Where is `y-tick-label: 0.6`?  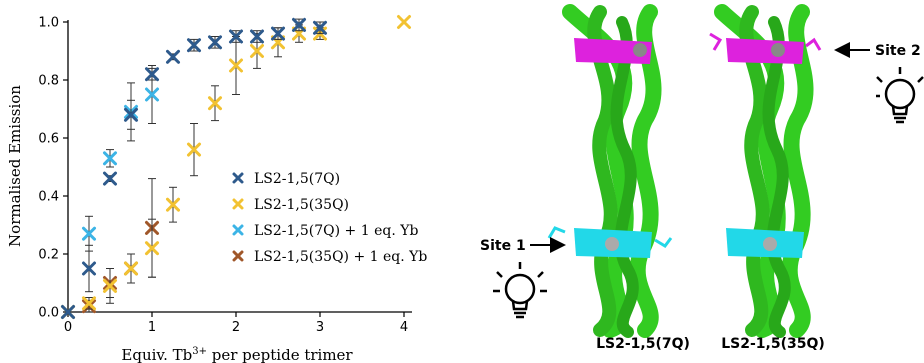 y-tick-label: 0.6 is located at coordinates (48, 139).